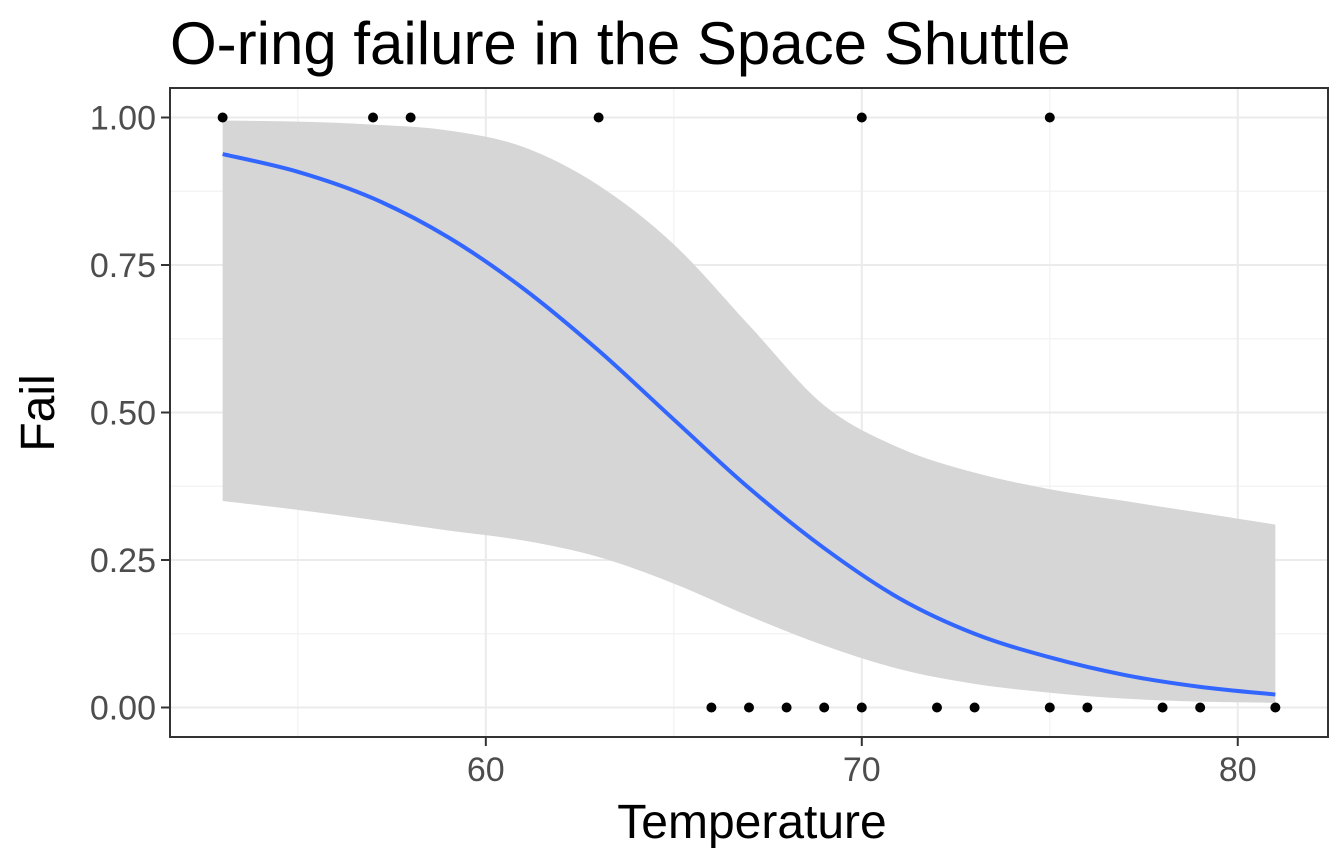 This screenshot has height=864, width=1344. I want to click on x-axis: 60 70 80, so click(862, 763).